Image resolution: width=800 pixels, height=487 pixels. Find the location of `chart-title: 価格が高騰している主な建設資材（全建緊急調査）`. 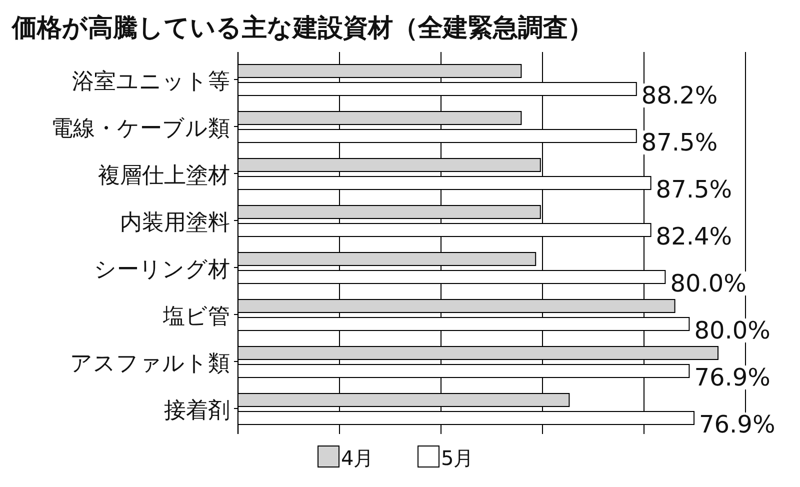

chart-title: 価格が高騰している主な建設資材（全建緊急調査） is located at coordinates (302, 27).